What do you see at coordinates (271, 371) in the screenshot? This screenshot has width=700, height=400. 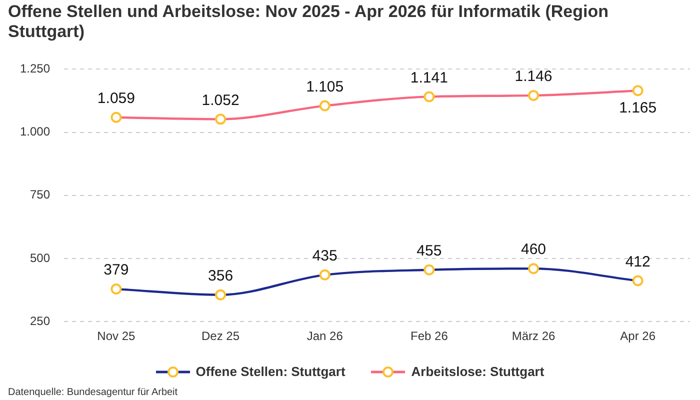 I see `legend-label: Offene Stellen: Stuttgart` at bounding box center [271, 371].